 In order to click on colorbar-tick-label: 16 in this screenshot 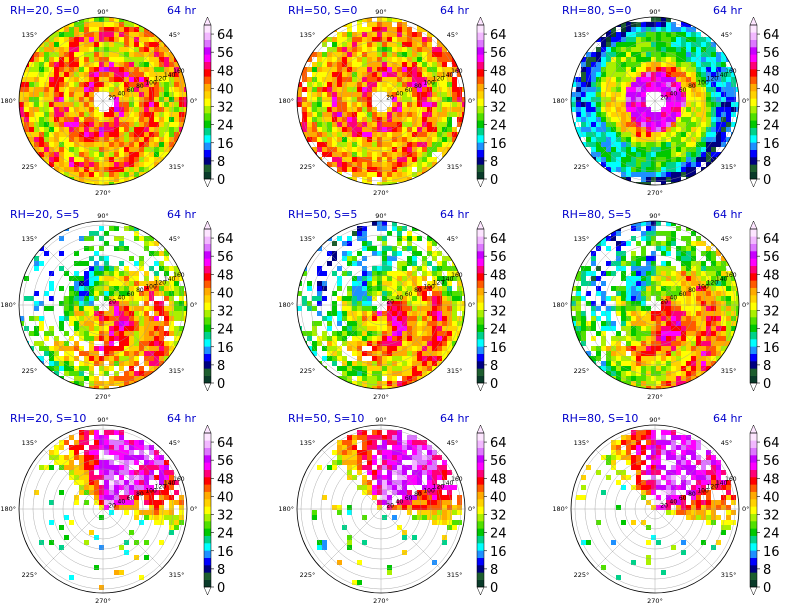, I will do `click(225, 348)`.